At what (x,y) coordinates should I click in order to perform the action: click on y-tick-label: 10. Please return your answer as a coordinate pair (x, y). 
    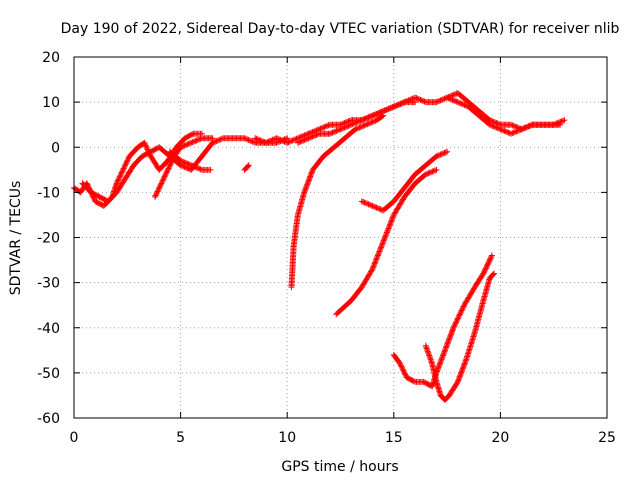
    Looking at the image, I should click on (51, 103).